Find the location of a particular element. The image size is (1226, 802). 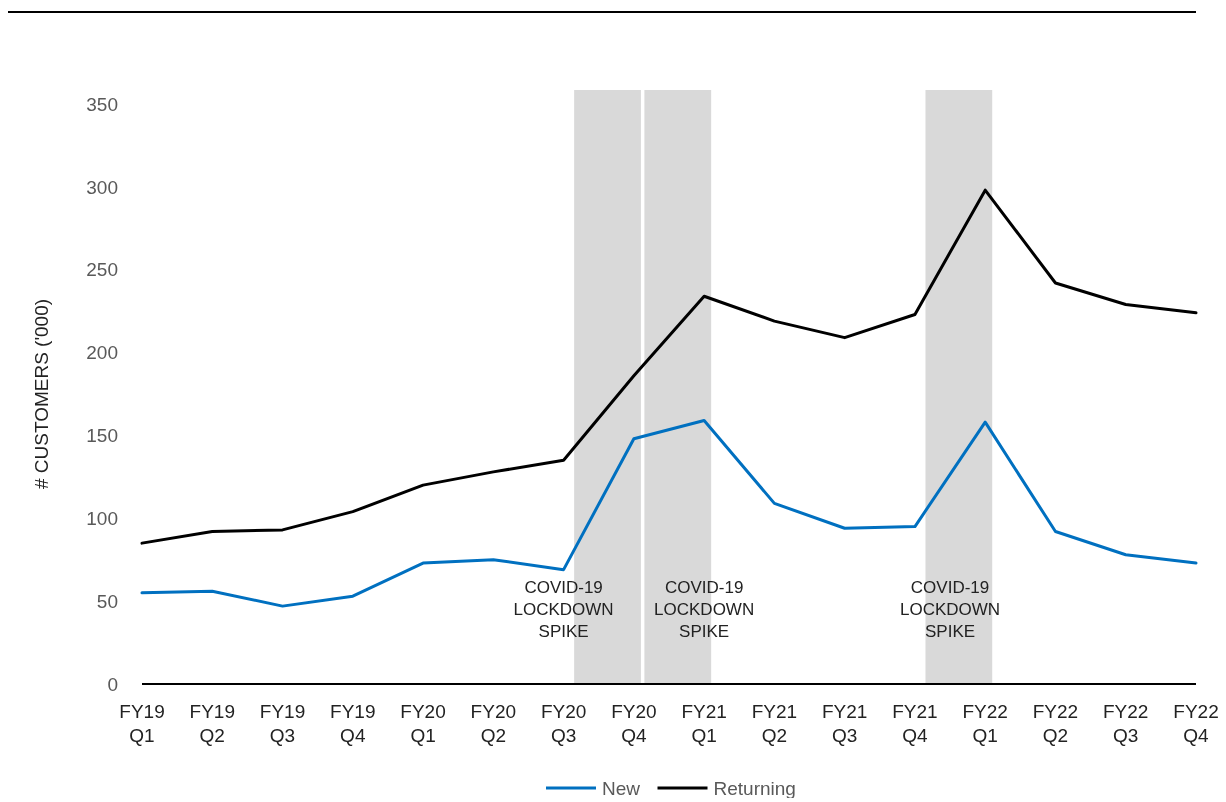

x-tick-label: FY20 Q3 is located at coordinates (563, 723).